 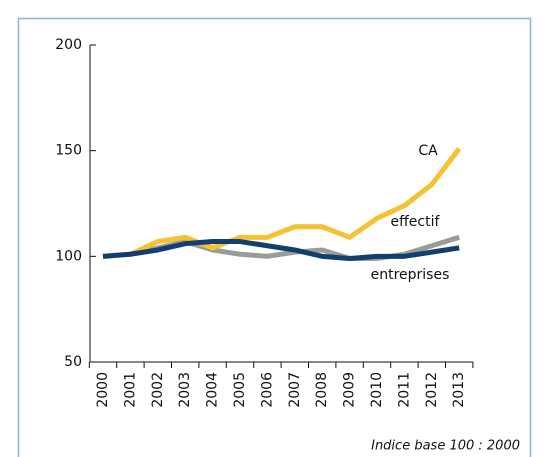 What do you see at coordinates (158, 390) in the screenshot?
I see `x-tick-label: 2002` at bounding box center [158, 390].